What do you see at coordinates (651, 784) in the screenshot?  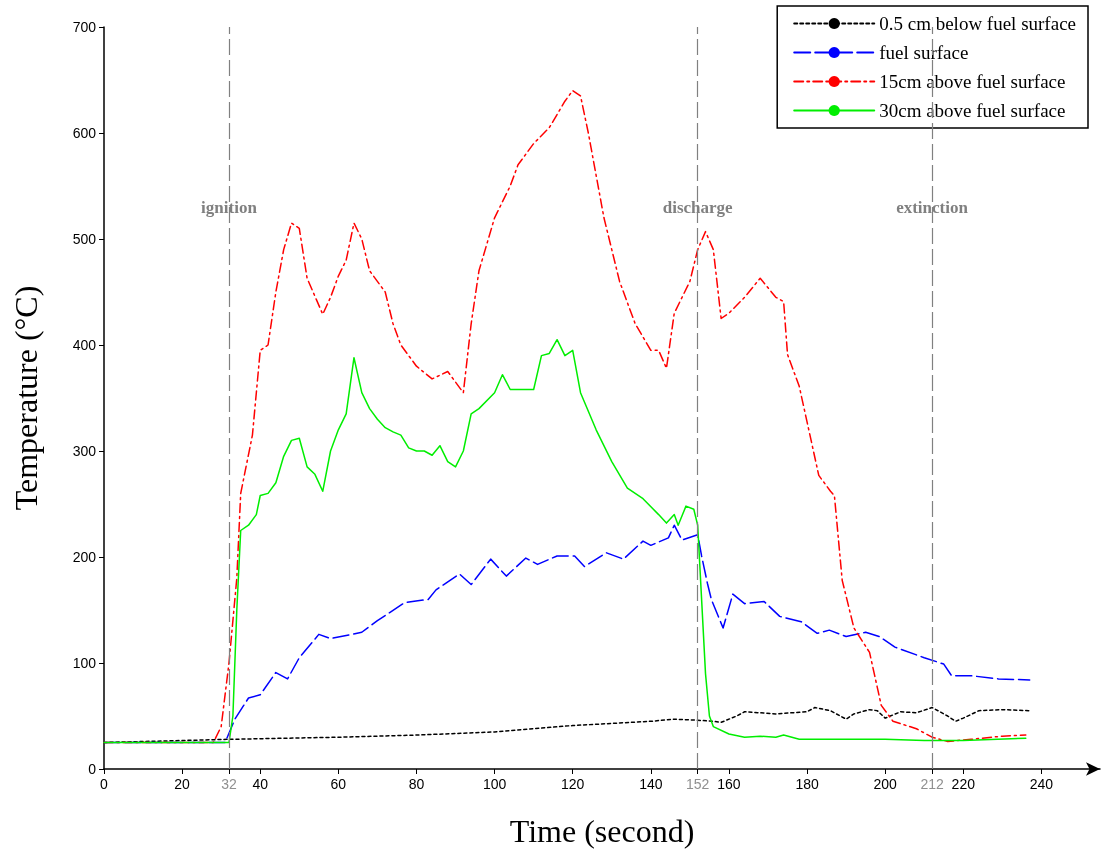 I see `x-tick-label: 140` at bounding box center [651, 784].